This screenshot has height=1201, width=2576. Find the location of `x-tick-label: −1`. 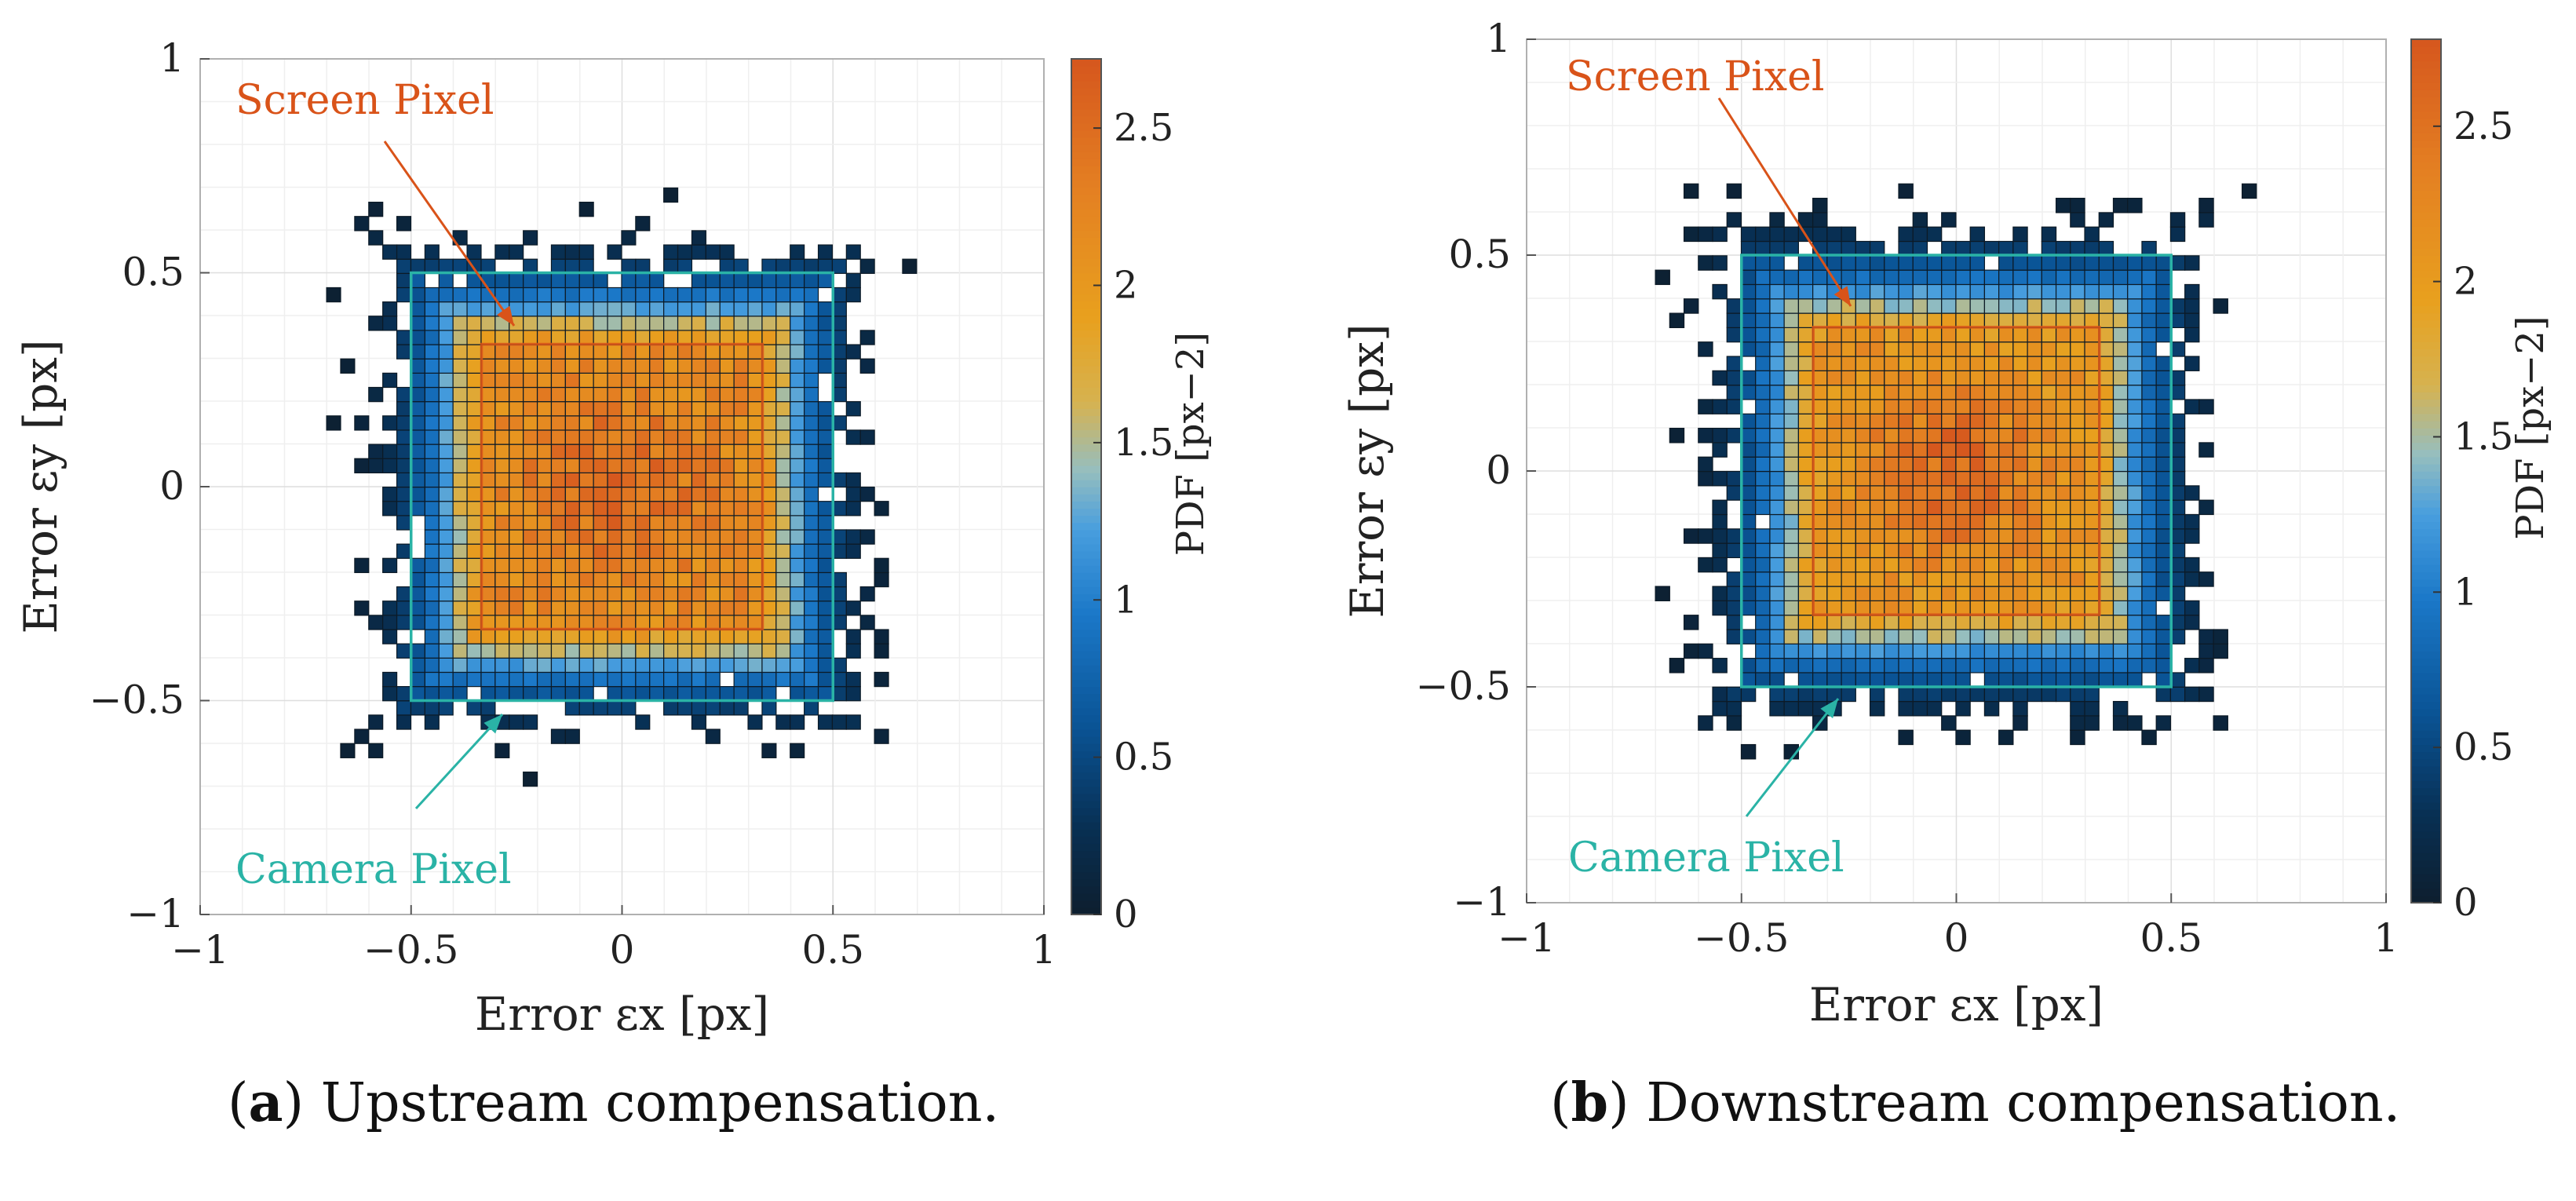

x-tick-label: −1 is located at coordinates (1527, 938).